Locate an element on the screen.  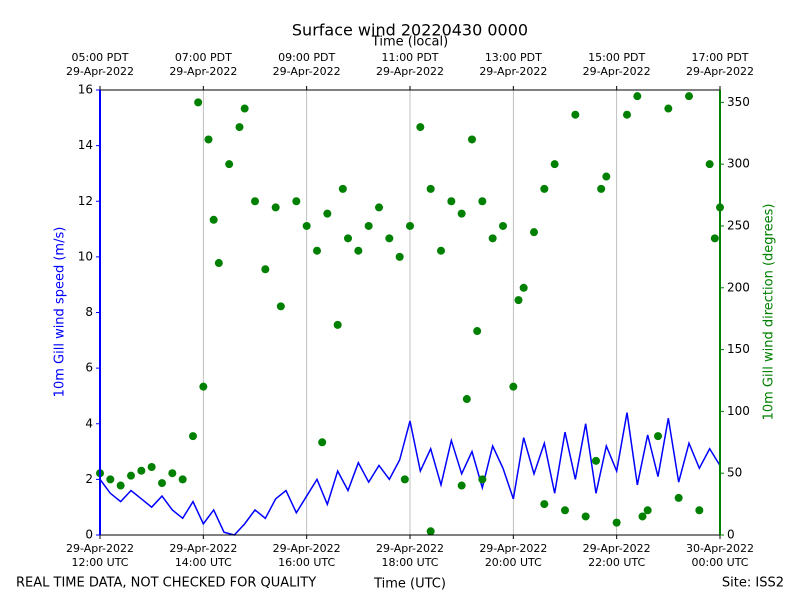
site-label: Site: ISS2 is located at coordinates (753, 583).